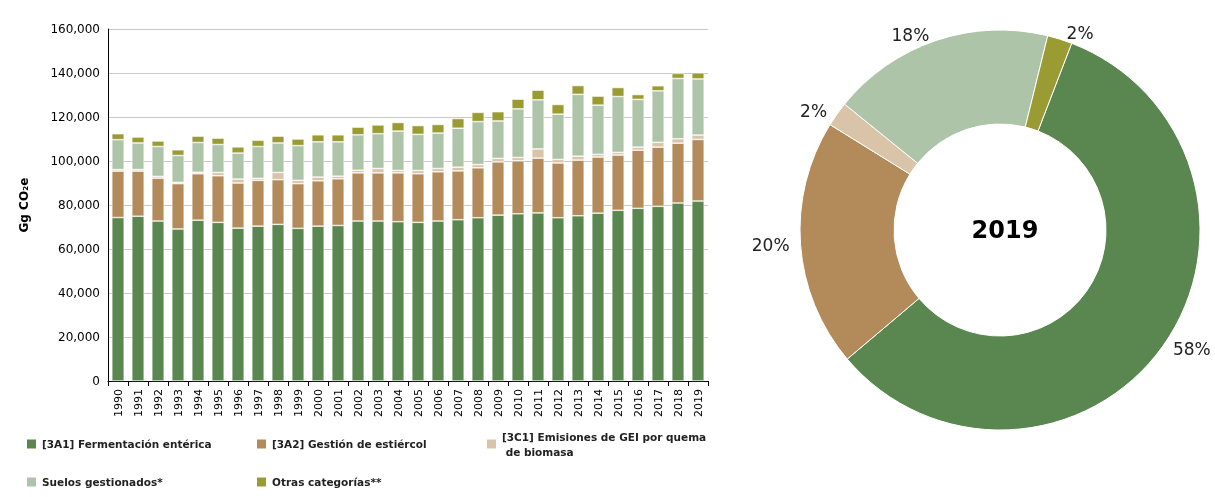 The height and width of the screenshot is (497, 1215). Describe the element at coordinates (518, 403) in the screenshot. I see `x-tick-label: 2010` at that location.